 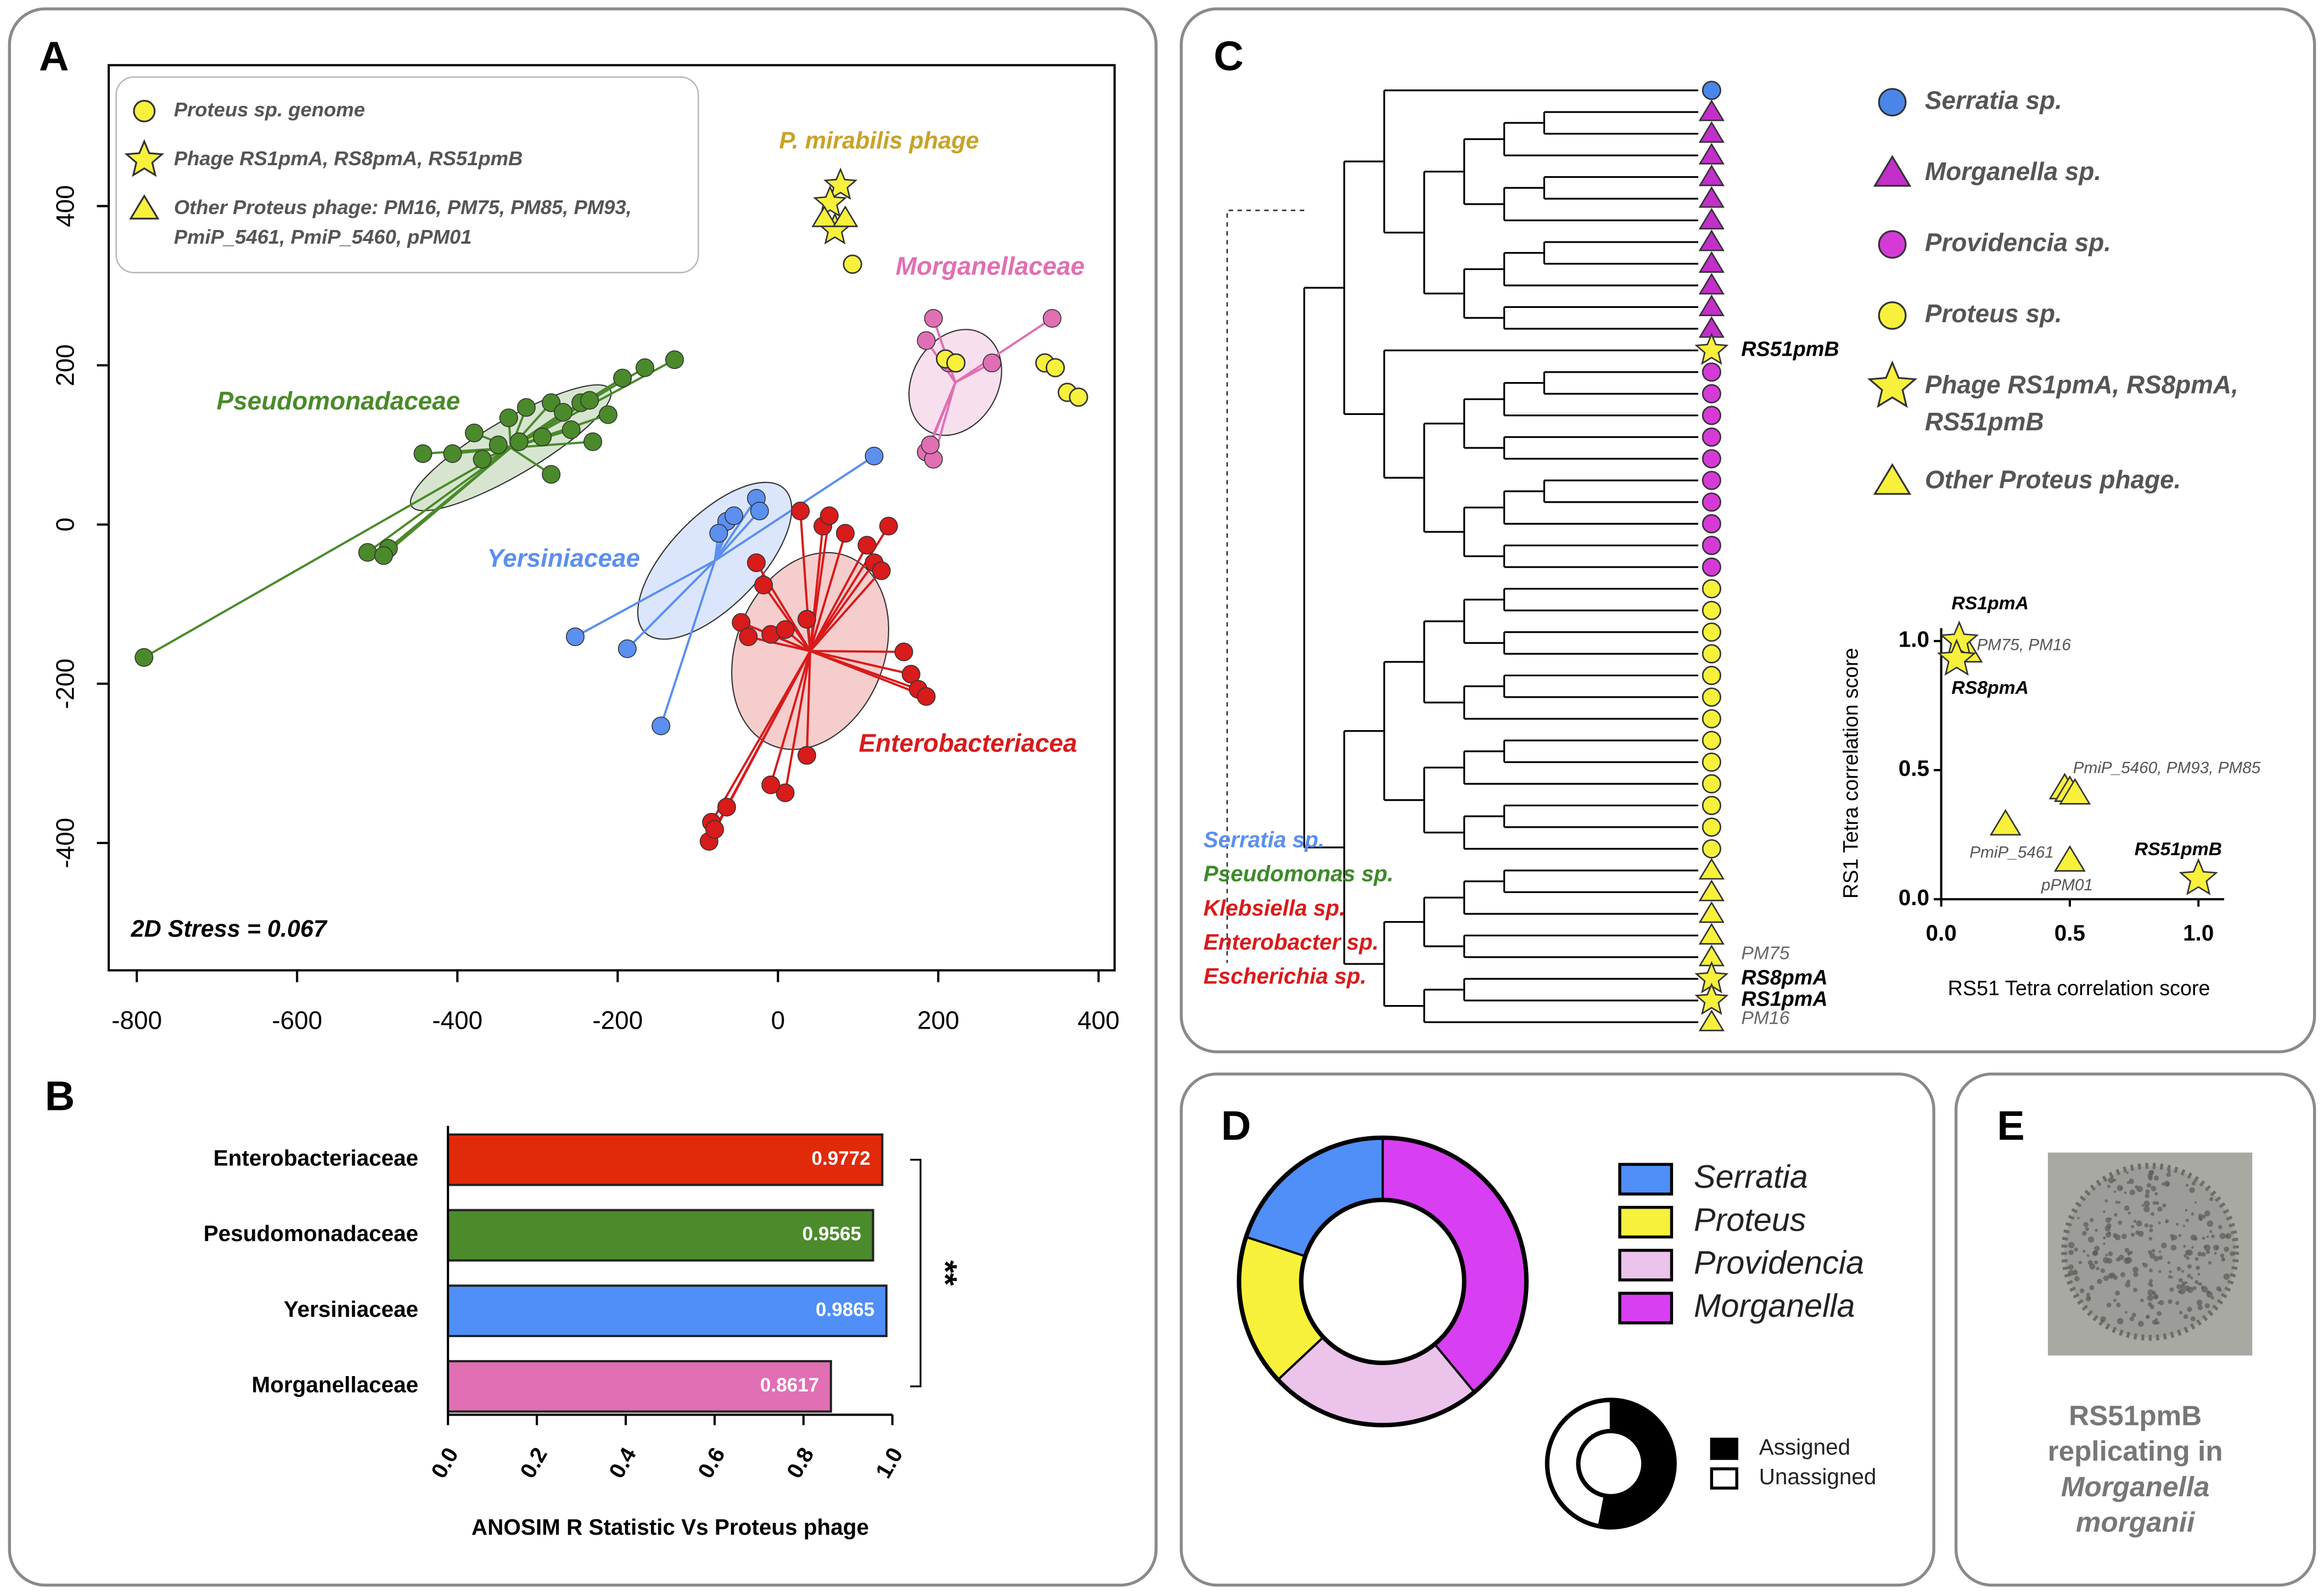 I want to click on y-tick-label: 200, so click(x=65, y=365).